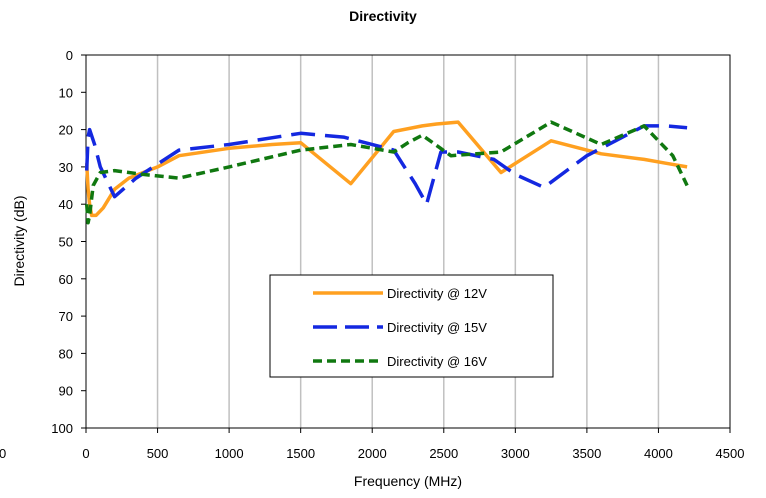  What do you see at coordinates (437, 327) in the screenshot?
I see `legend-label-2: Directivity @ 15V` at bounding box center [437, 327].